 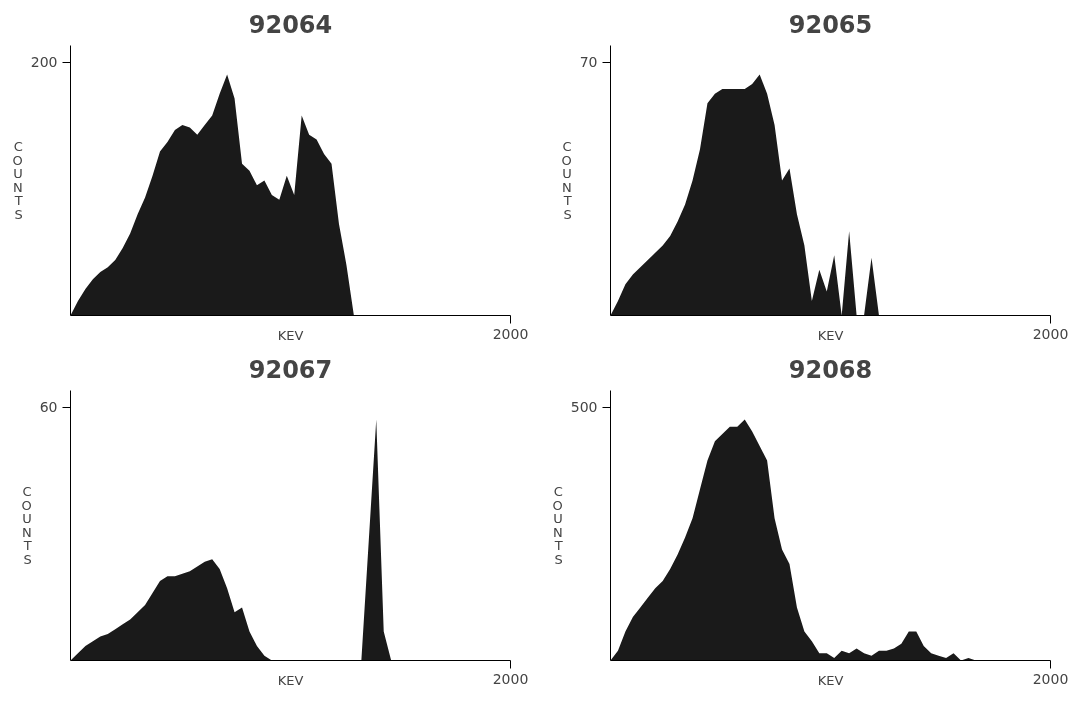 I want to click on text: 60, so click(x=48, y=407).